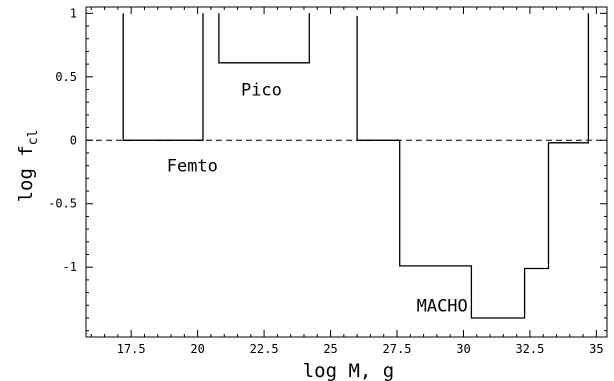  What do you see at coordinates (397, 349) in the screenshot?
I see `x-tick-label: 27.5` at bounding box center [397, 349].